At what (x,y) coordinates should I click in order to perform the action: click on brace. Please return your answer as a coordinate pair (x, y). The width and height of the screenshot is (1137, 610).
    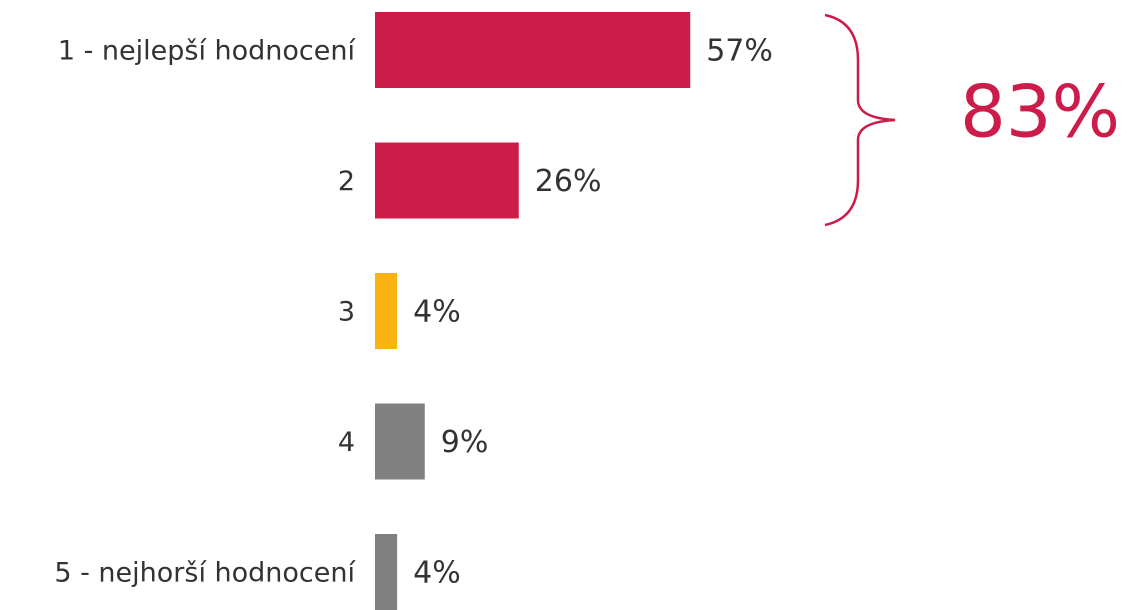
    Looking at the image, I should click on (860, 120).